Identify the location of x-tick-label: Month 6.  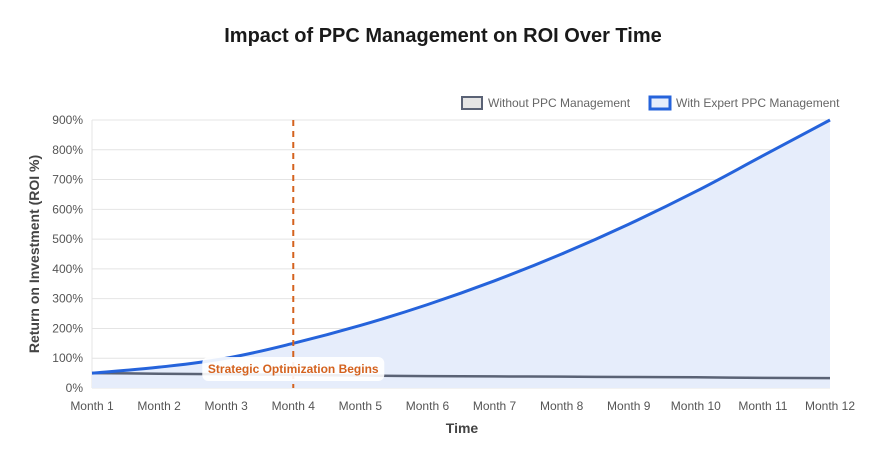
(428, 406).